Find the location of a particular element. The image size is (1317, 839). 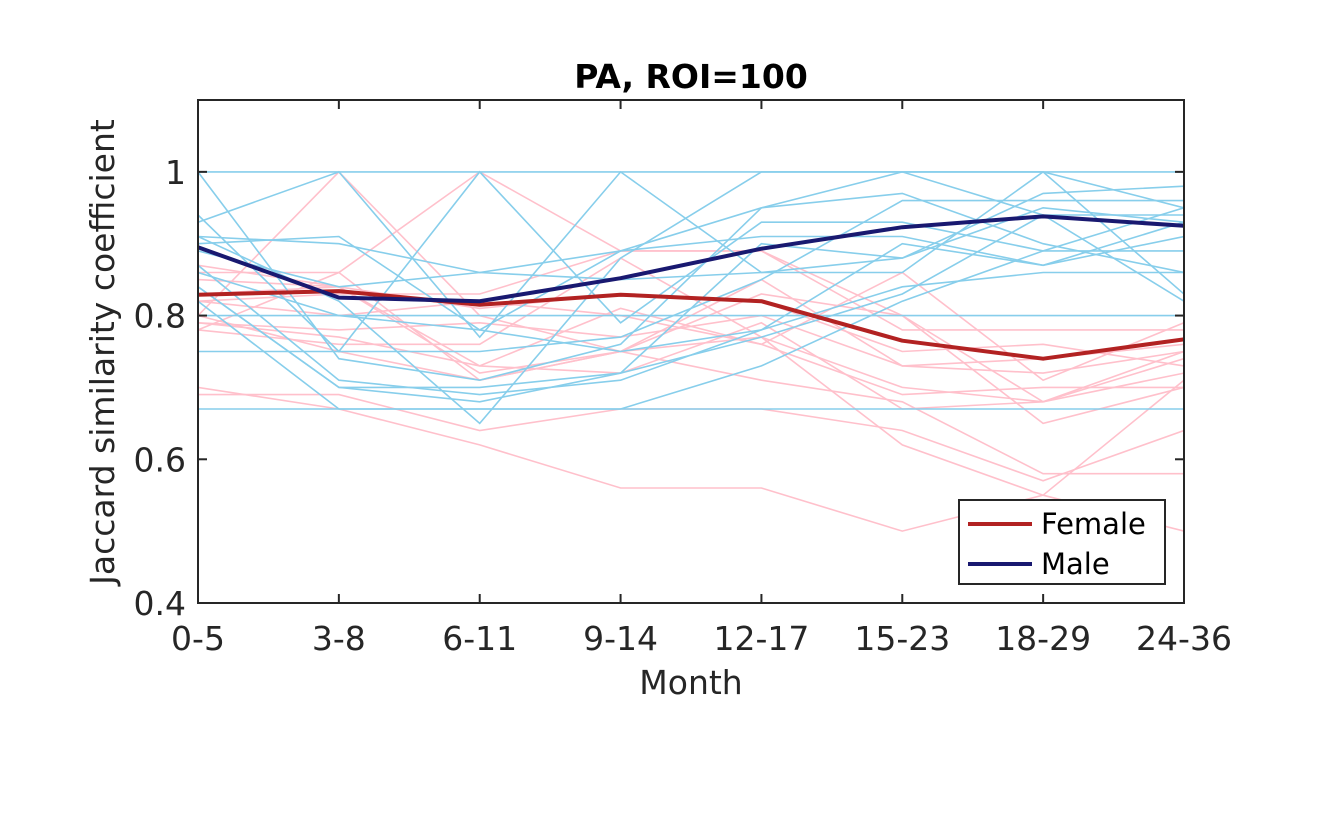

x-tick-label: 9-14 is located at coordinates (620, 638).